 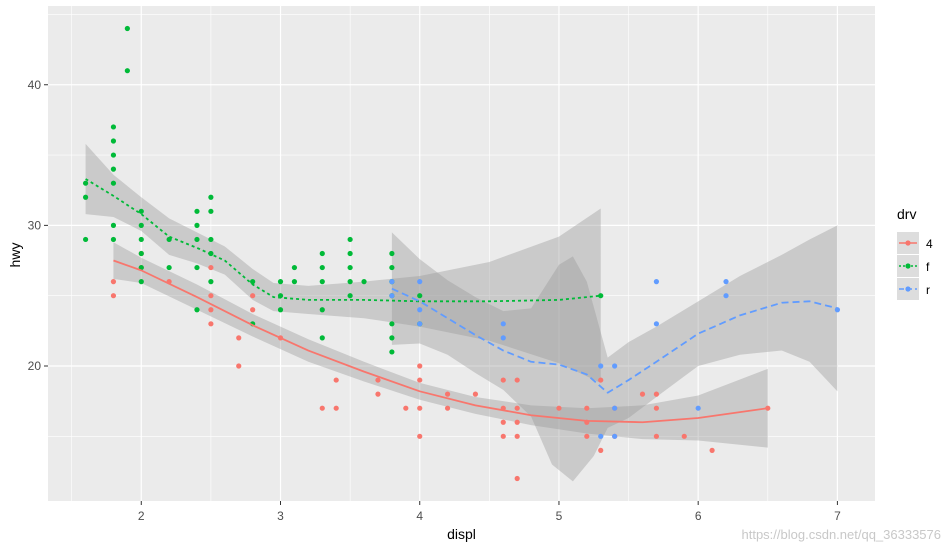 I want to click on x-tick-label: 6, so click(x=698, y=516).